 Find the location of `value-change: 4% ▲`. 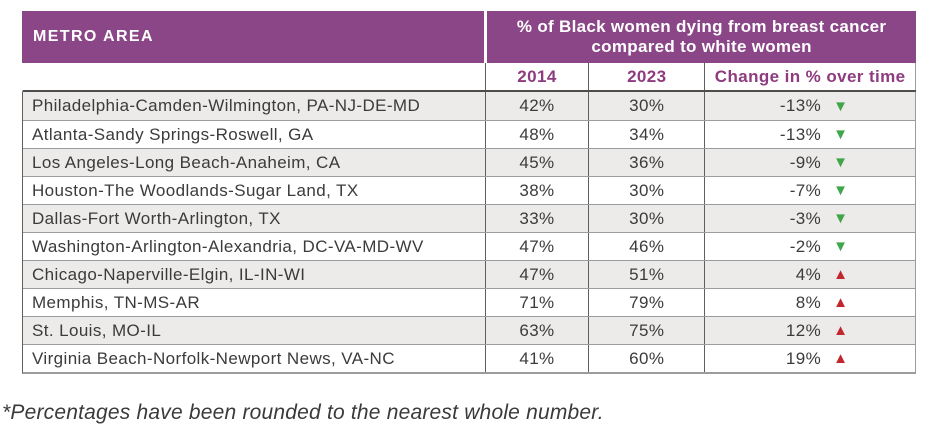

value-change: 4% ▲ is located at coordinates (810, 274).